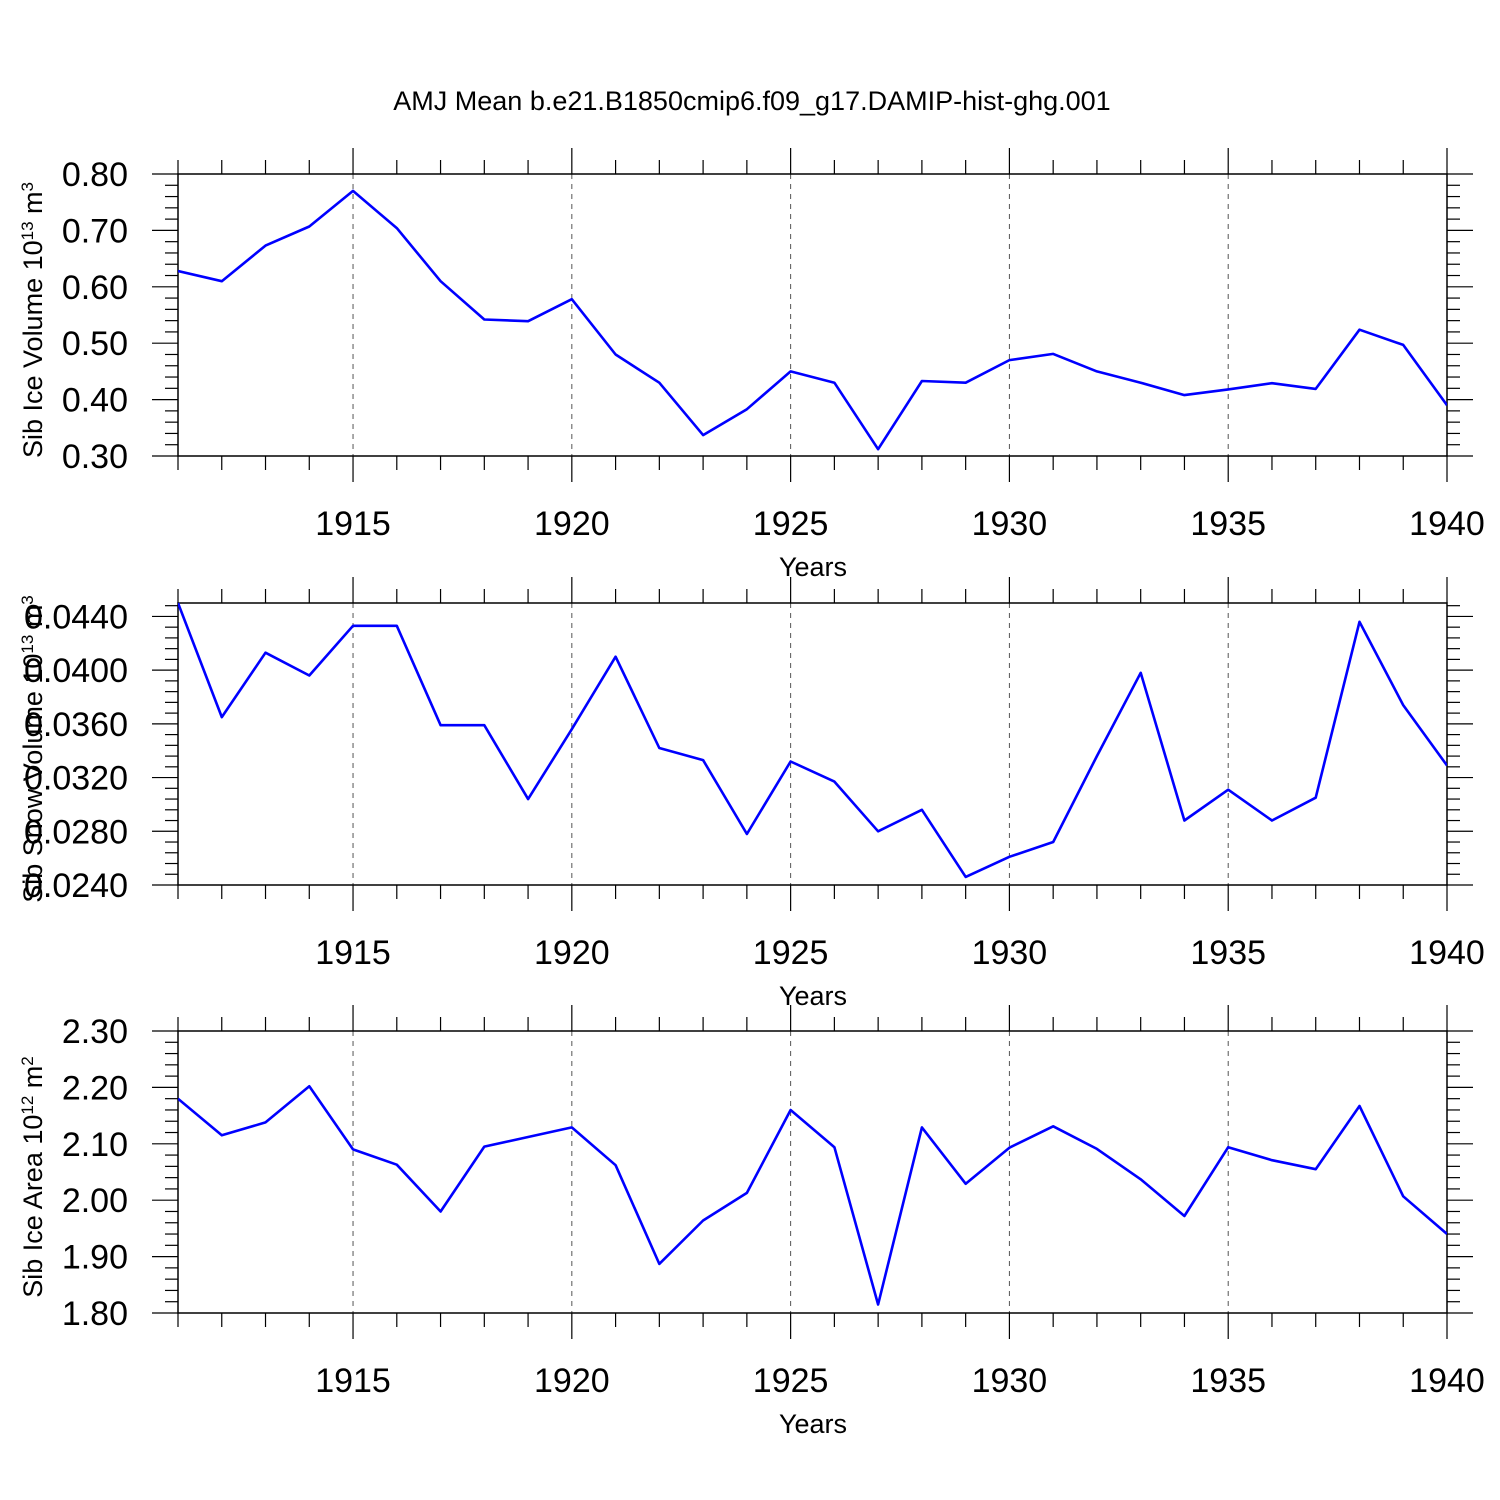 Image resolution: width=1500 pixels, height=1500 pixels. What do you see at coordinates (95, 457) in the screenshot?
I see `y-tick-label: 0.30` at bounding box center [95, 457].